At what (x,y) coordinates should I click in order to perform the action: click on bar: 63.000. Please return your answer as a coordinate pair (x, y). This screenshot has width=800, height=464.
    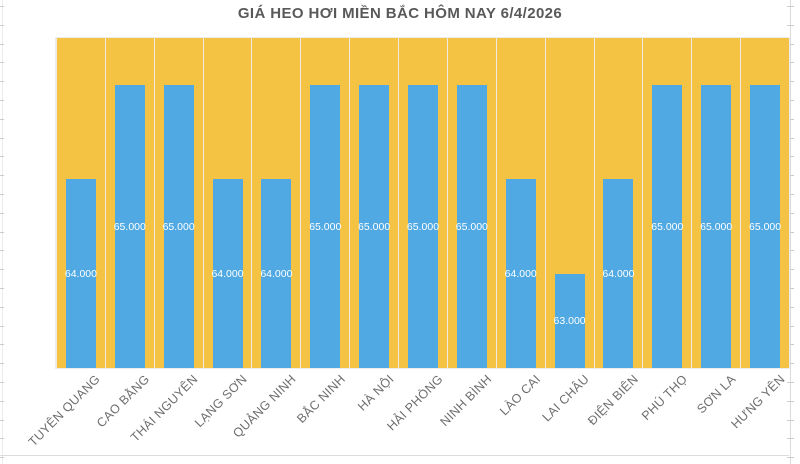
    Looking at the image, I should click on (570, 320).